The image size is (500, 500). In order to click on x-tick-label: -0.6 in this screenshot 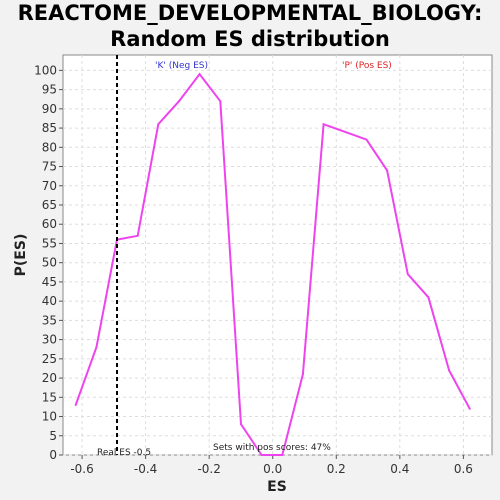, I will do `click(81, 469)`.